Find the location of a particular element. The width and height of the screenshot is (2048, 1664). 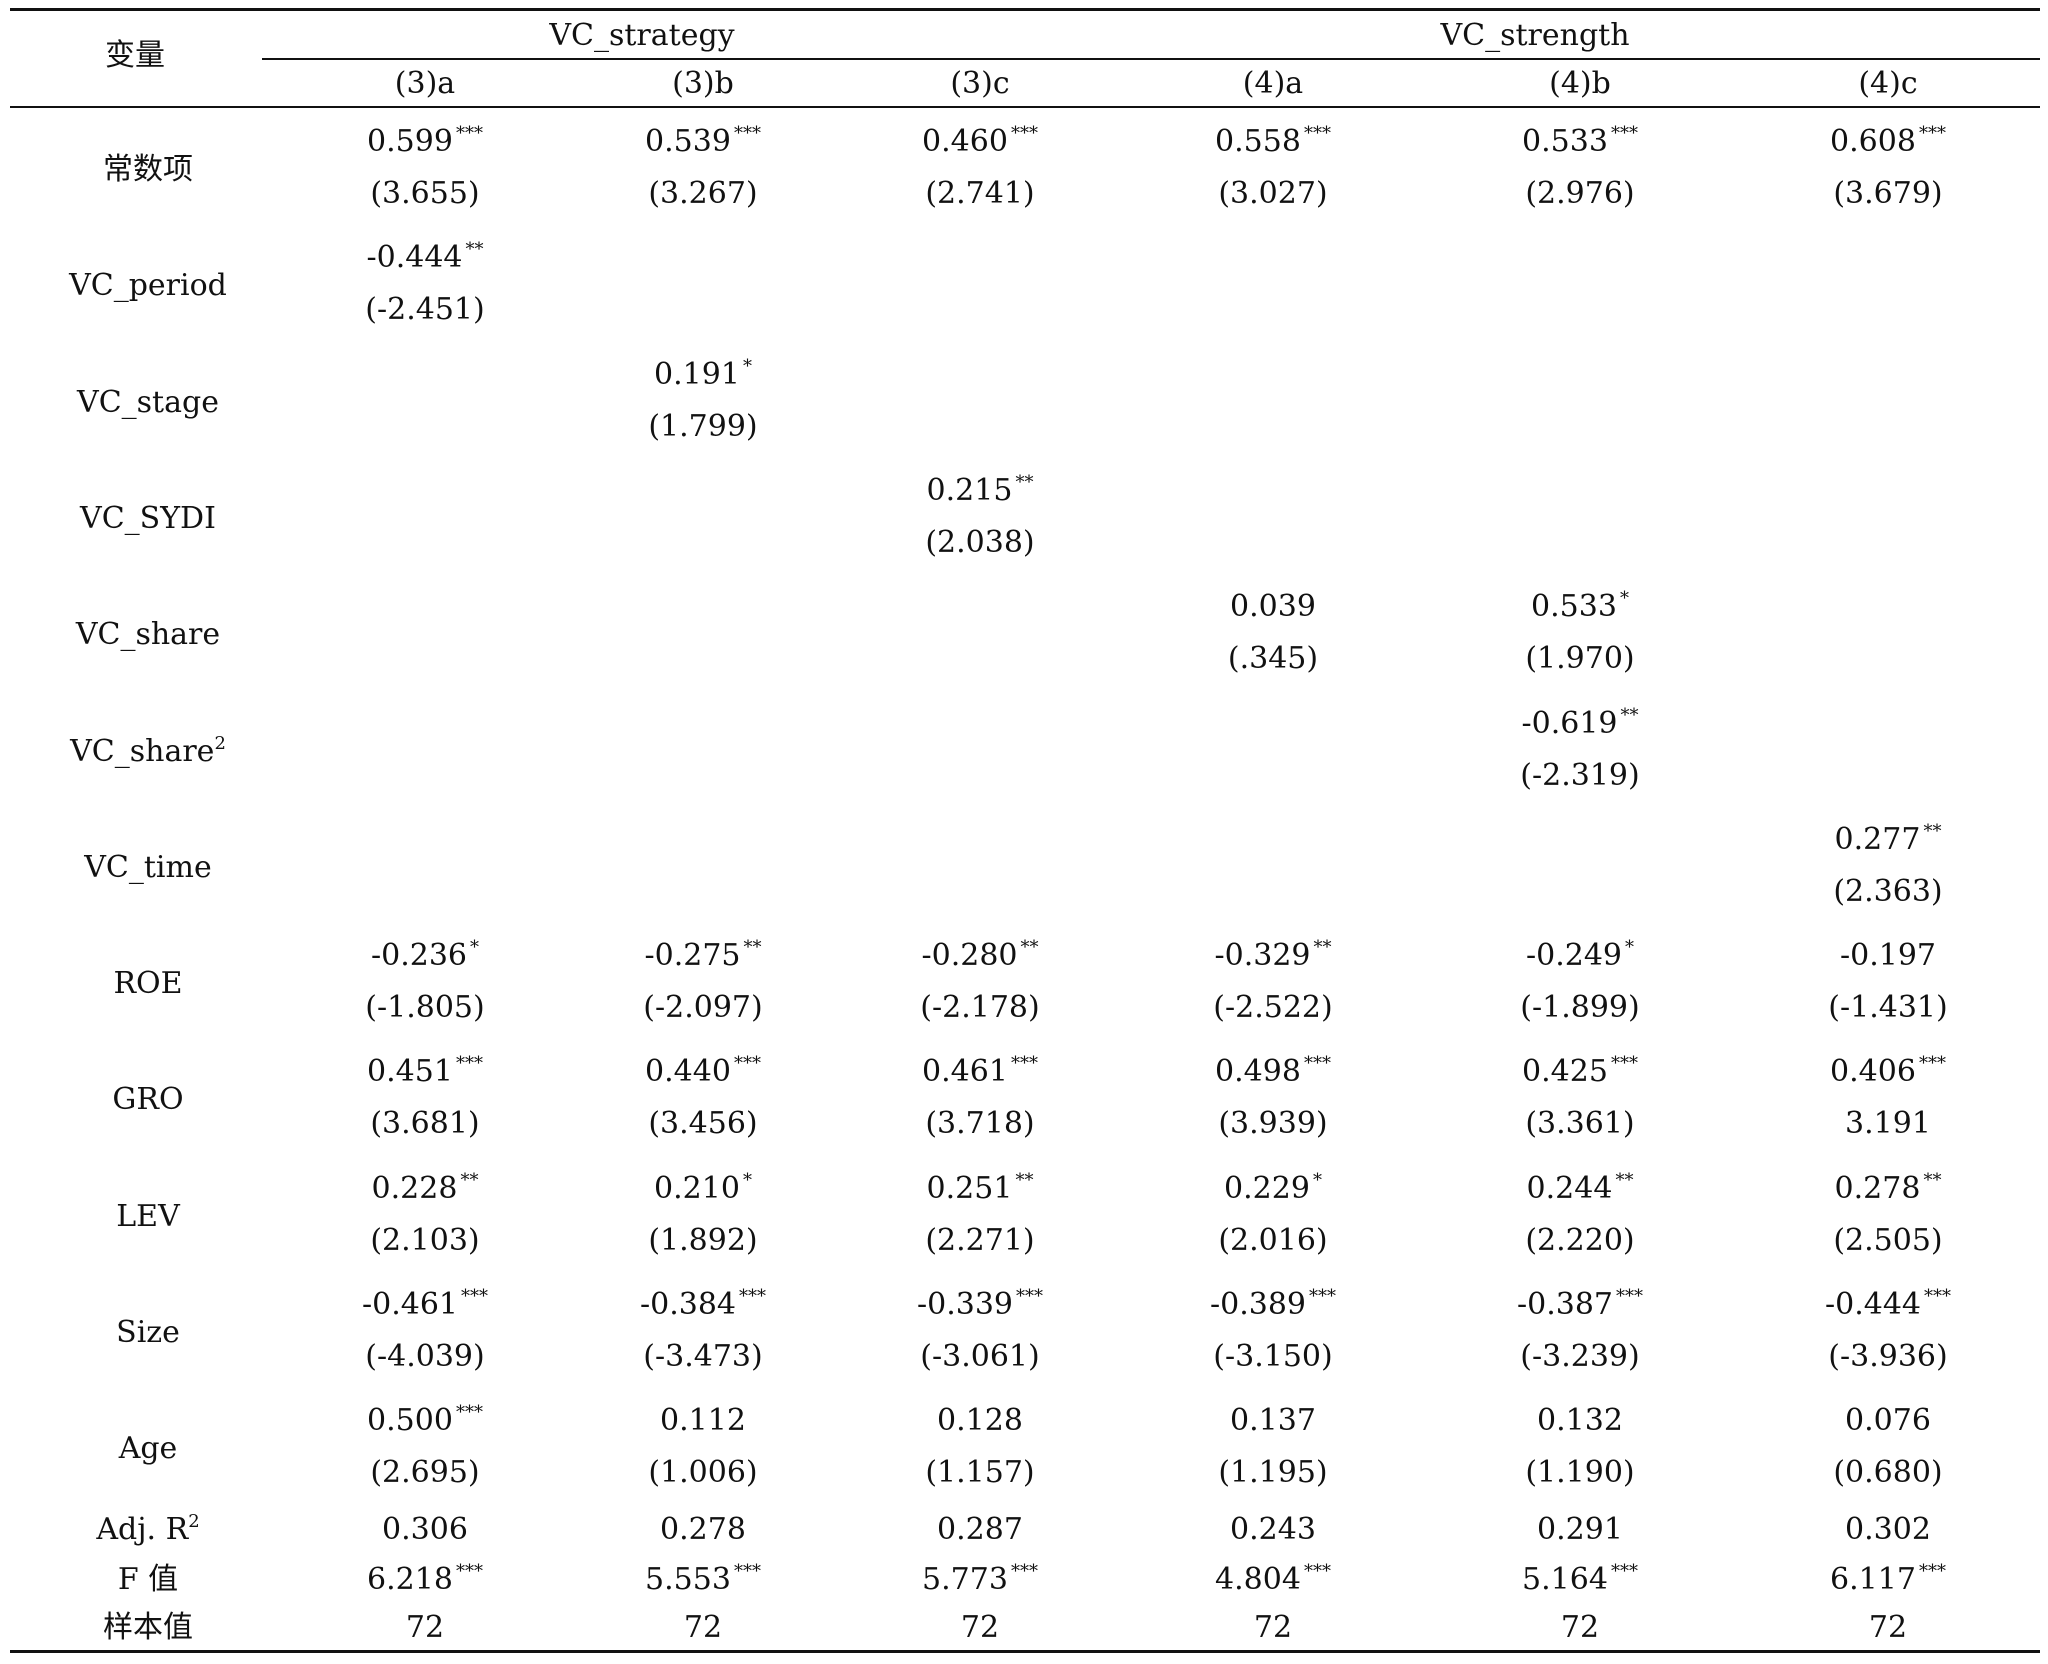

coefficient-cell: 0.191 * is located at coordinates (703, 373).